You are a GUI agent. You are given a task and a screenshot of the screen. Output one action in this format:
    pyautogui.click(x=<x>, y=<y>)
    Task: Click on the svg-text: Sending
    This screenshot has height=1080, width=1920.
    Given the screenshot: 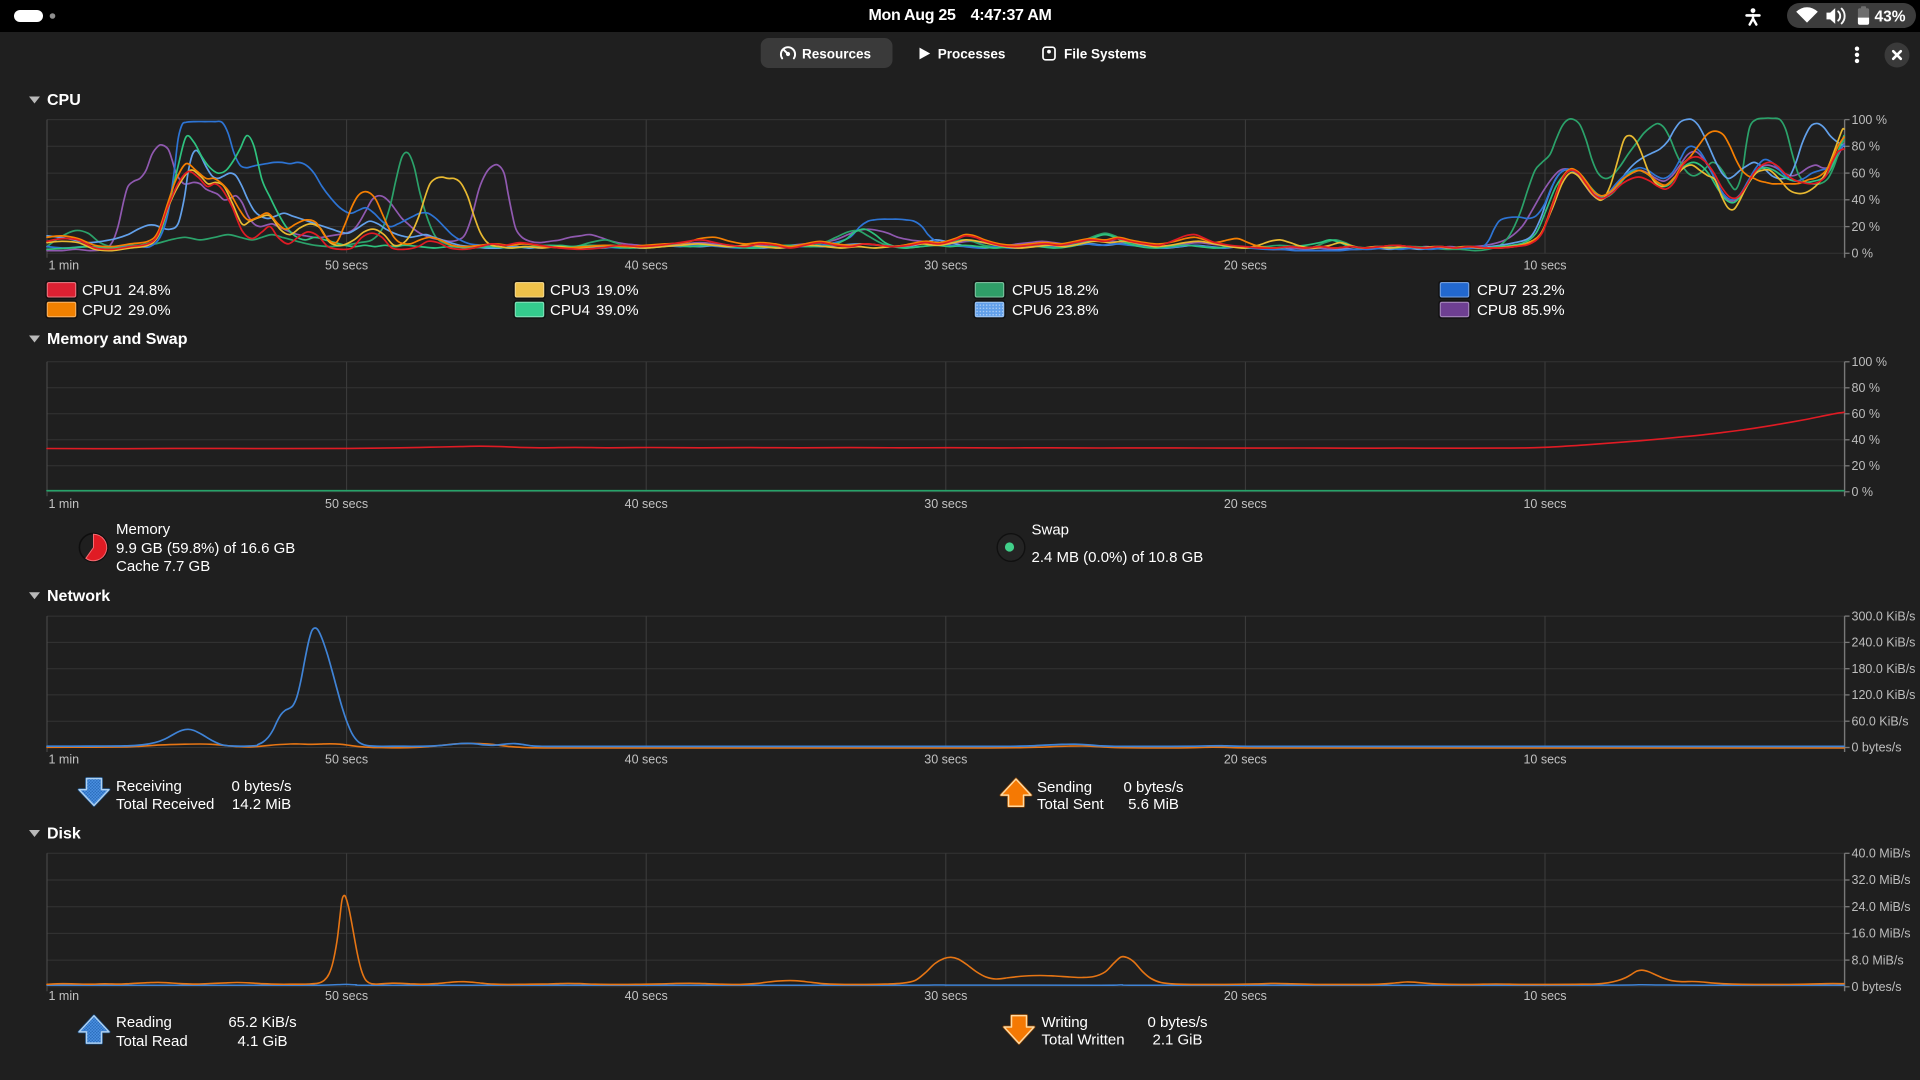 What is the action you would take?
    pyautogui.click(x=1064, y=787)
    